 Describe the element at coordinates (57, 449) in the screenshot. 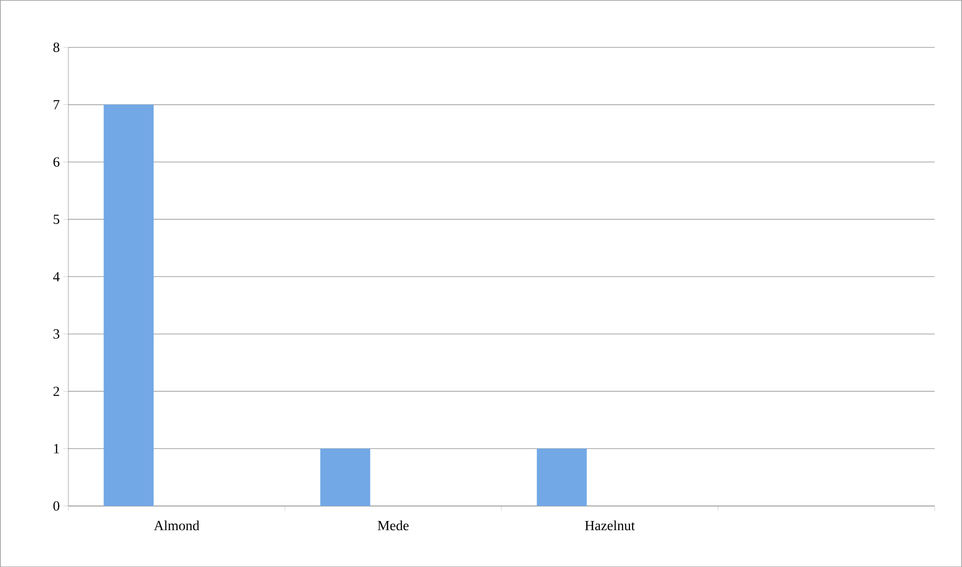

I see `y-tick-label: 1` at that location.